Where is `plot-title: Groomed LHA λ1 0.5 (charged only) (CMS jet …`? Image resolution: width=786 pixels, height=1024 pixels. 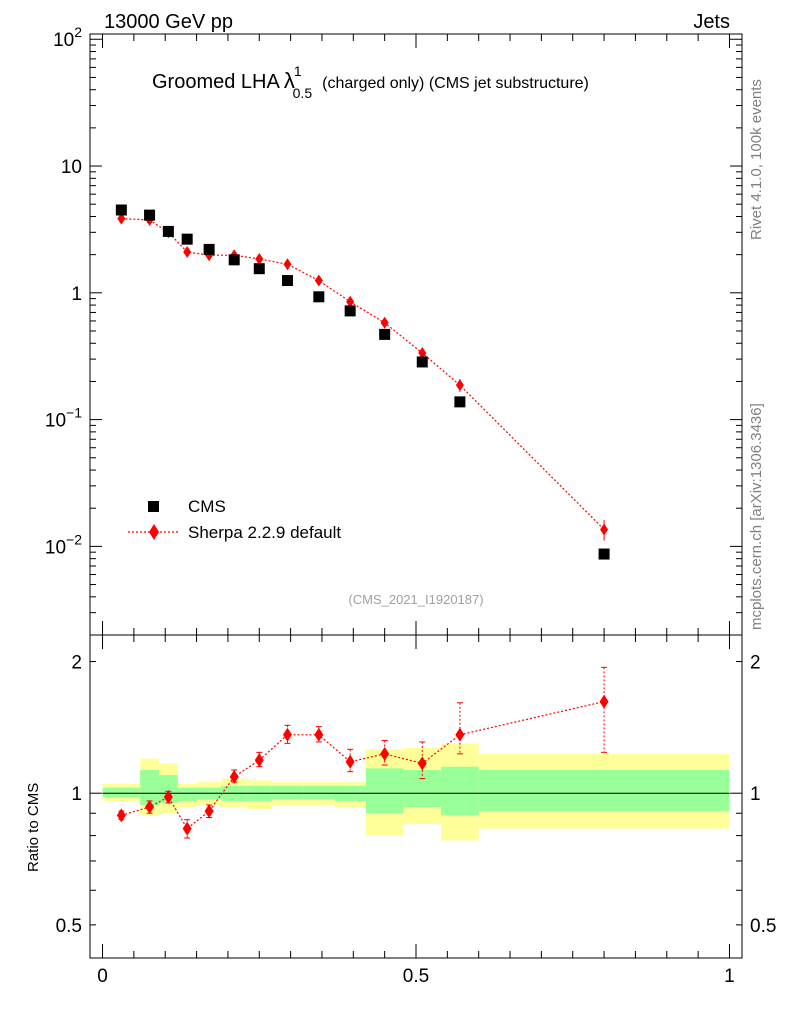
plot-title: Groomed LHA λ1 0.5 (charged only) (CMS jet … is located at coordinates (370, 82).